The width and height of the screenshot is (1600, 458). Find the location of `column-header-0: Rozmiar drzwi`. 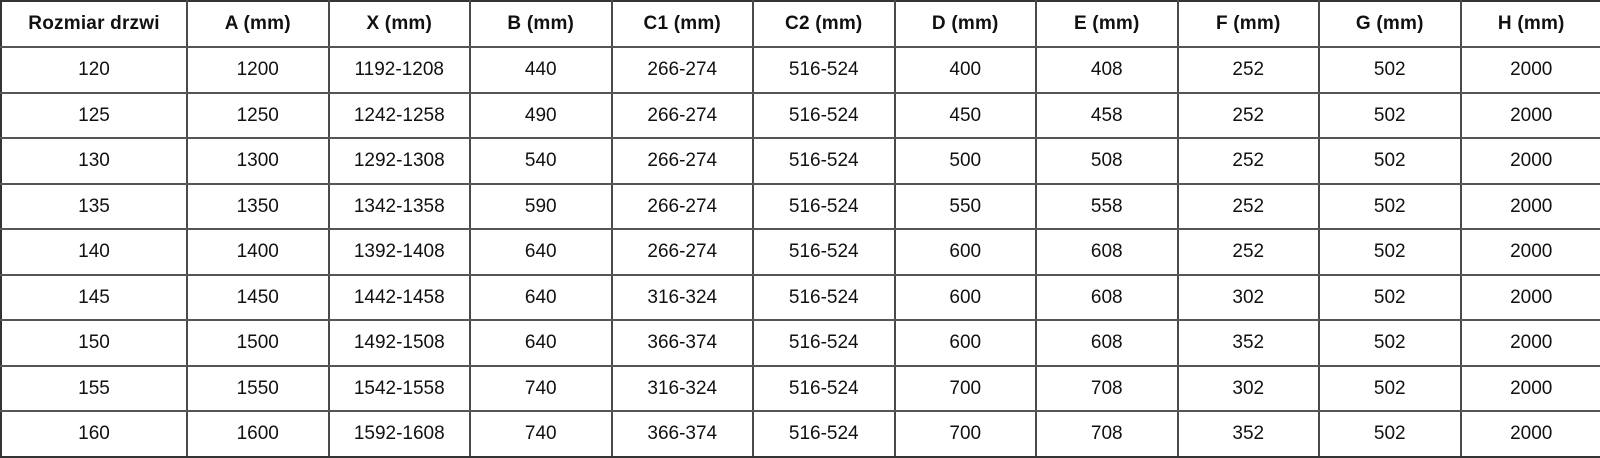

column-header-0: Rozmiar drzwi is located at coordinates (94, 24).